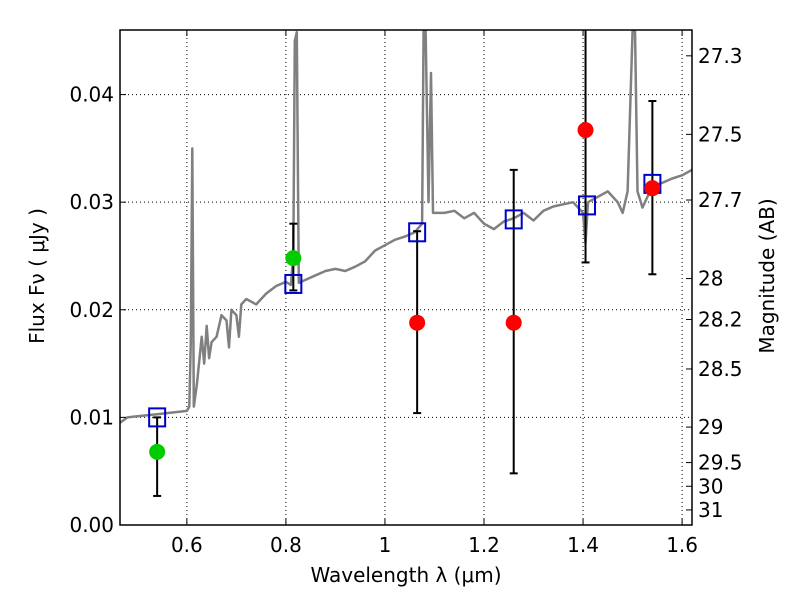 The image size is (800, 600). I want to click on x-tick-label: 0.8, so click(286, 545).